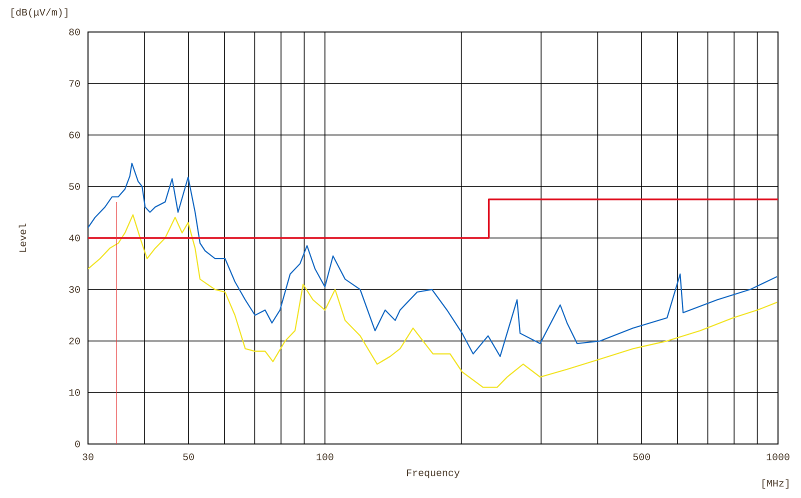  I want to click on x-tick-label: 30, so click(88, 456).